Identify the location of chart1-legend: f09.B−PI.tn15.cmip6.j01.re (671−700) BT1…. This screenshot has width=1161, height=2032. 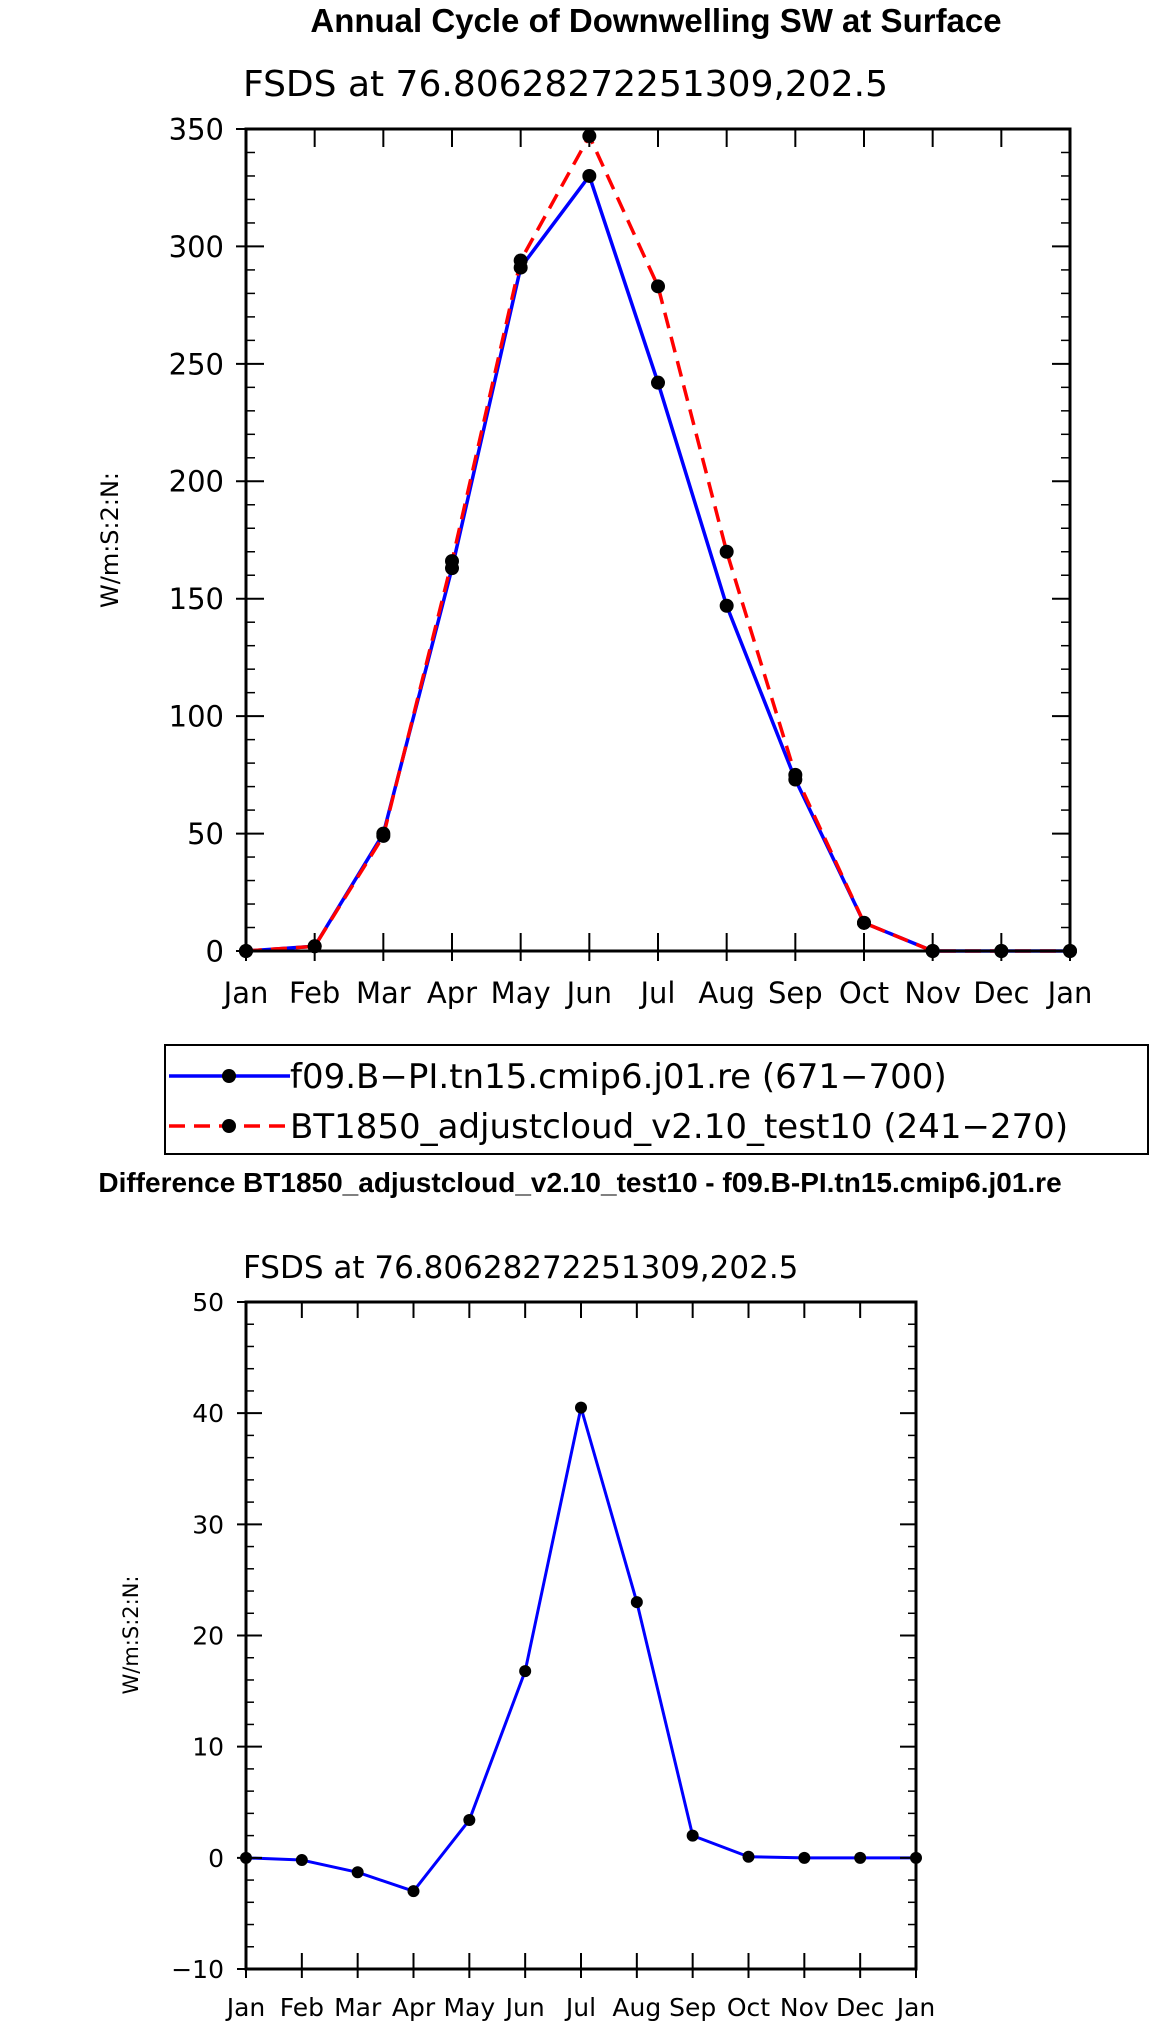
(656, 1099).